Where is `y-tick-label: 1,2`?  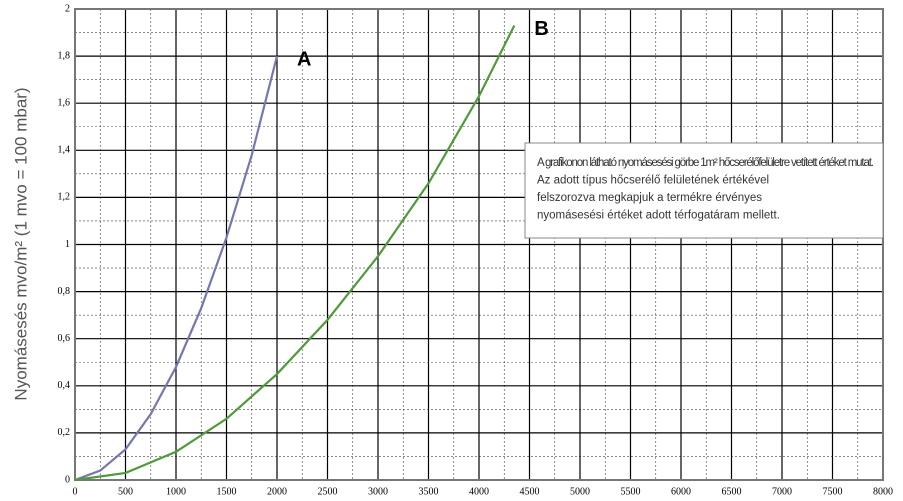
y-tick-label: 1,2 is located at coordinates (64, 197).